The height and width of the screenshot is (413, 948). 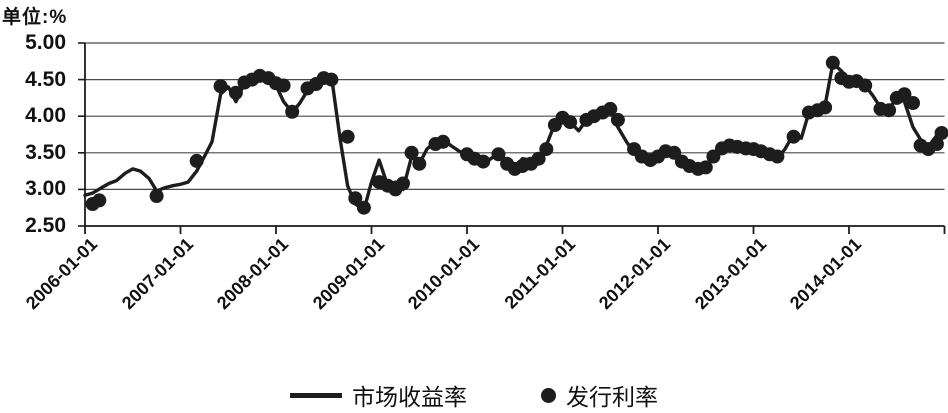 I want to click on line-swatch-icon, so click(x=316, y=395).